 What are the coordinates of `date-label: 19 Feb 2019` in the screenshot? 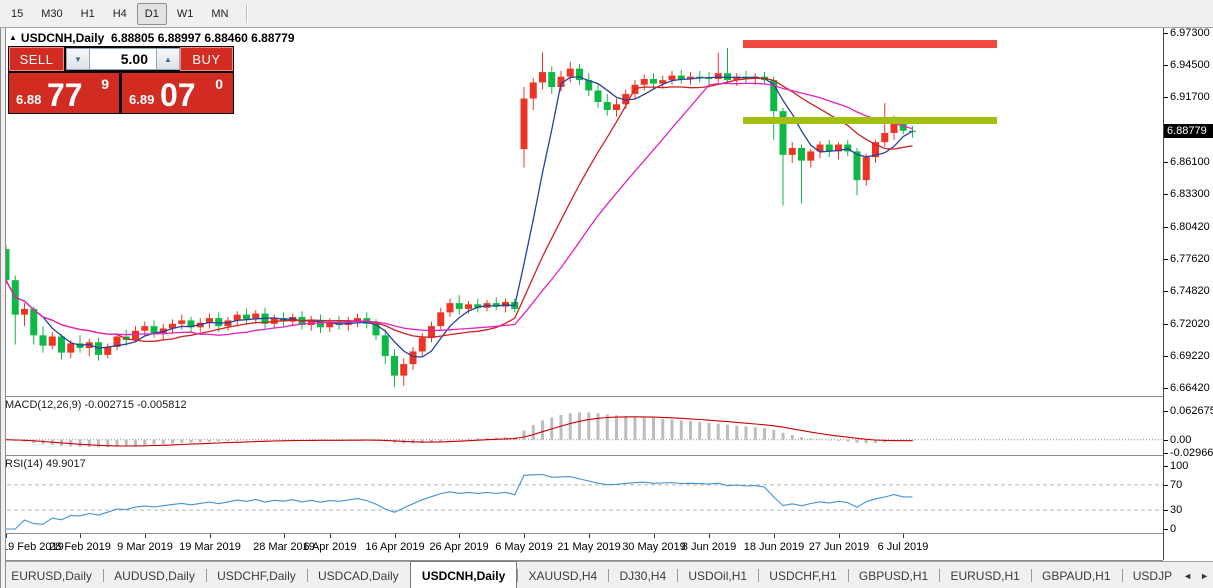 It's located at (33, 547).